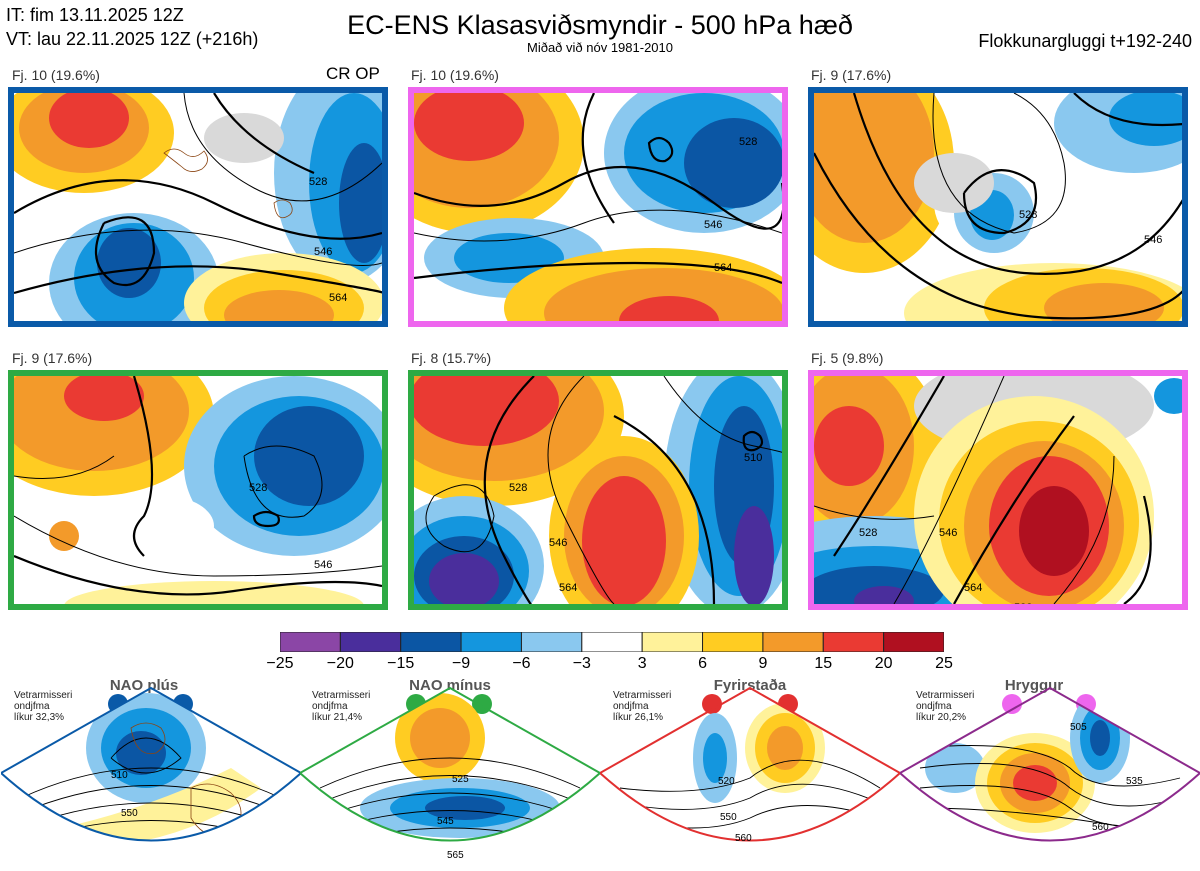  I want to click on colorbar-tick-label: −3, so click(581, 663).